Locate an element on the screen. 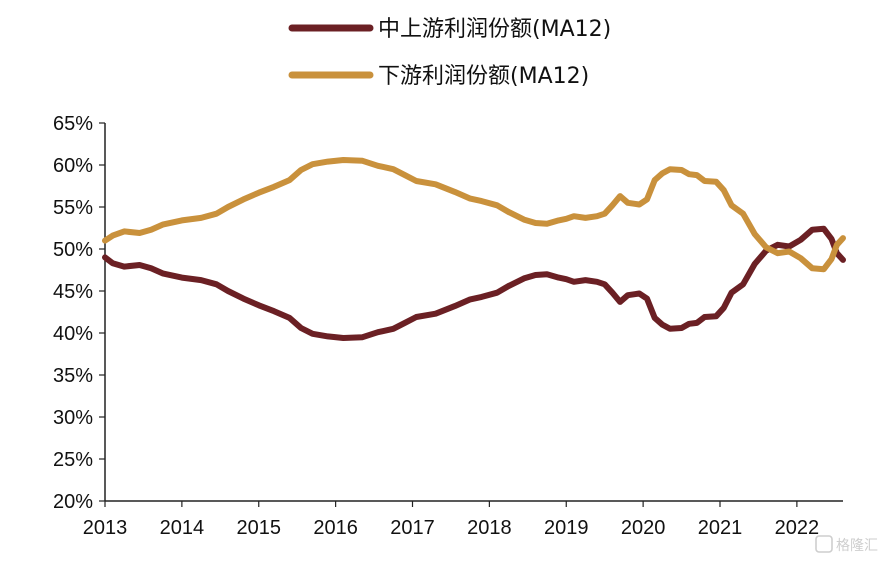 This screenshot has width=890, height=561. y-tick-label: 20% is located at coordinates (73, 502).